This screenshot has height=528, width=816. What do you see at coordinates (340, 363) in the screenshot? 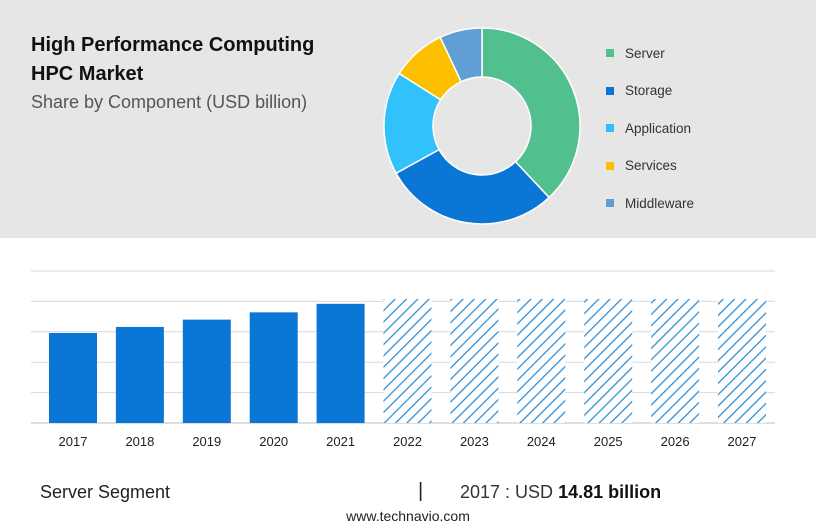
I see `bar-2021` at bounding box center [340, 363].